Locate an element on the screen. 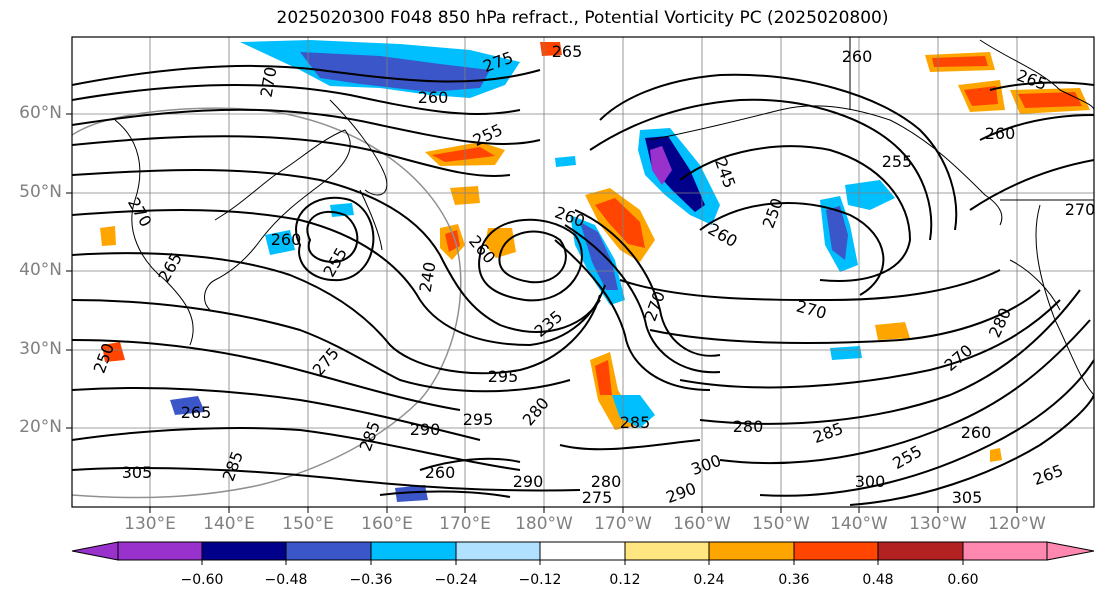 The height and width of the screenshot is (601, 1105). contour-label: 270 is located at coordinates (1080, 209).